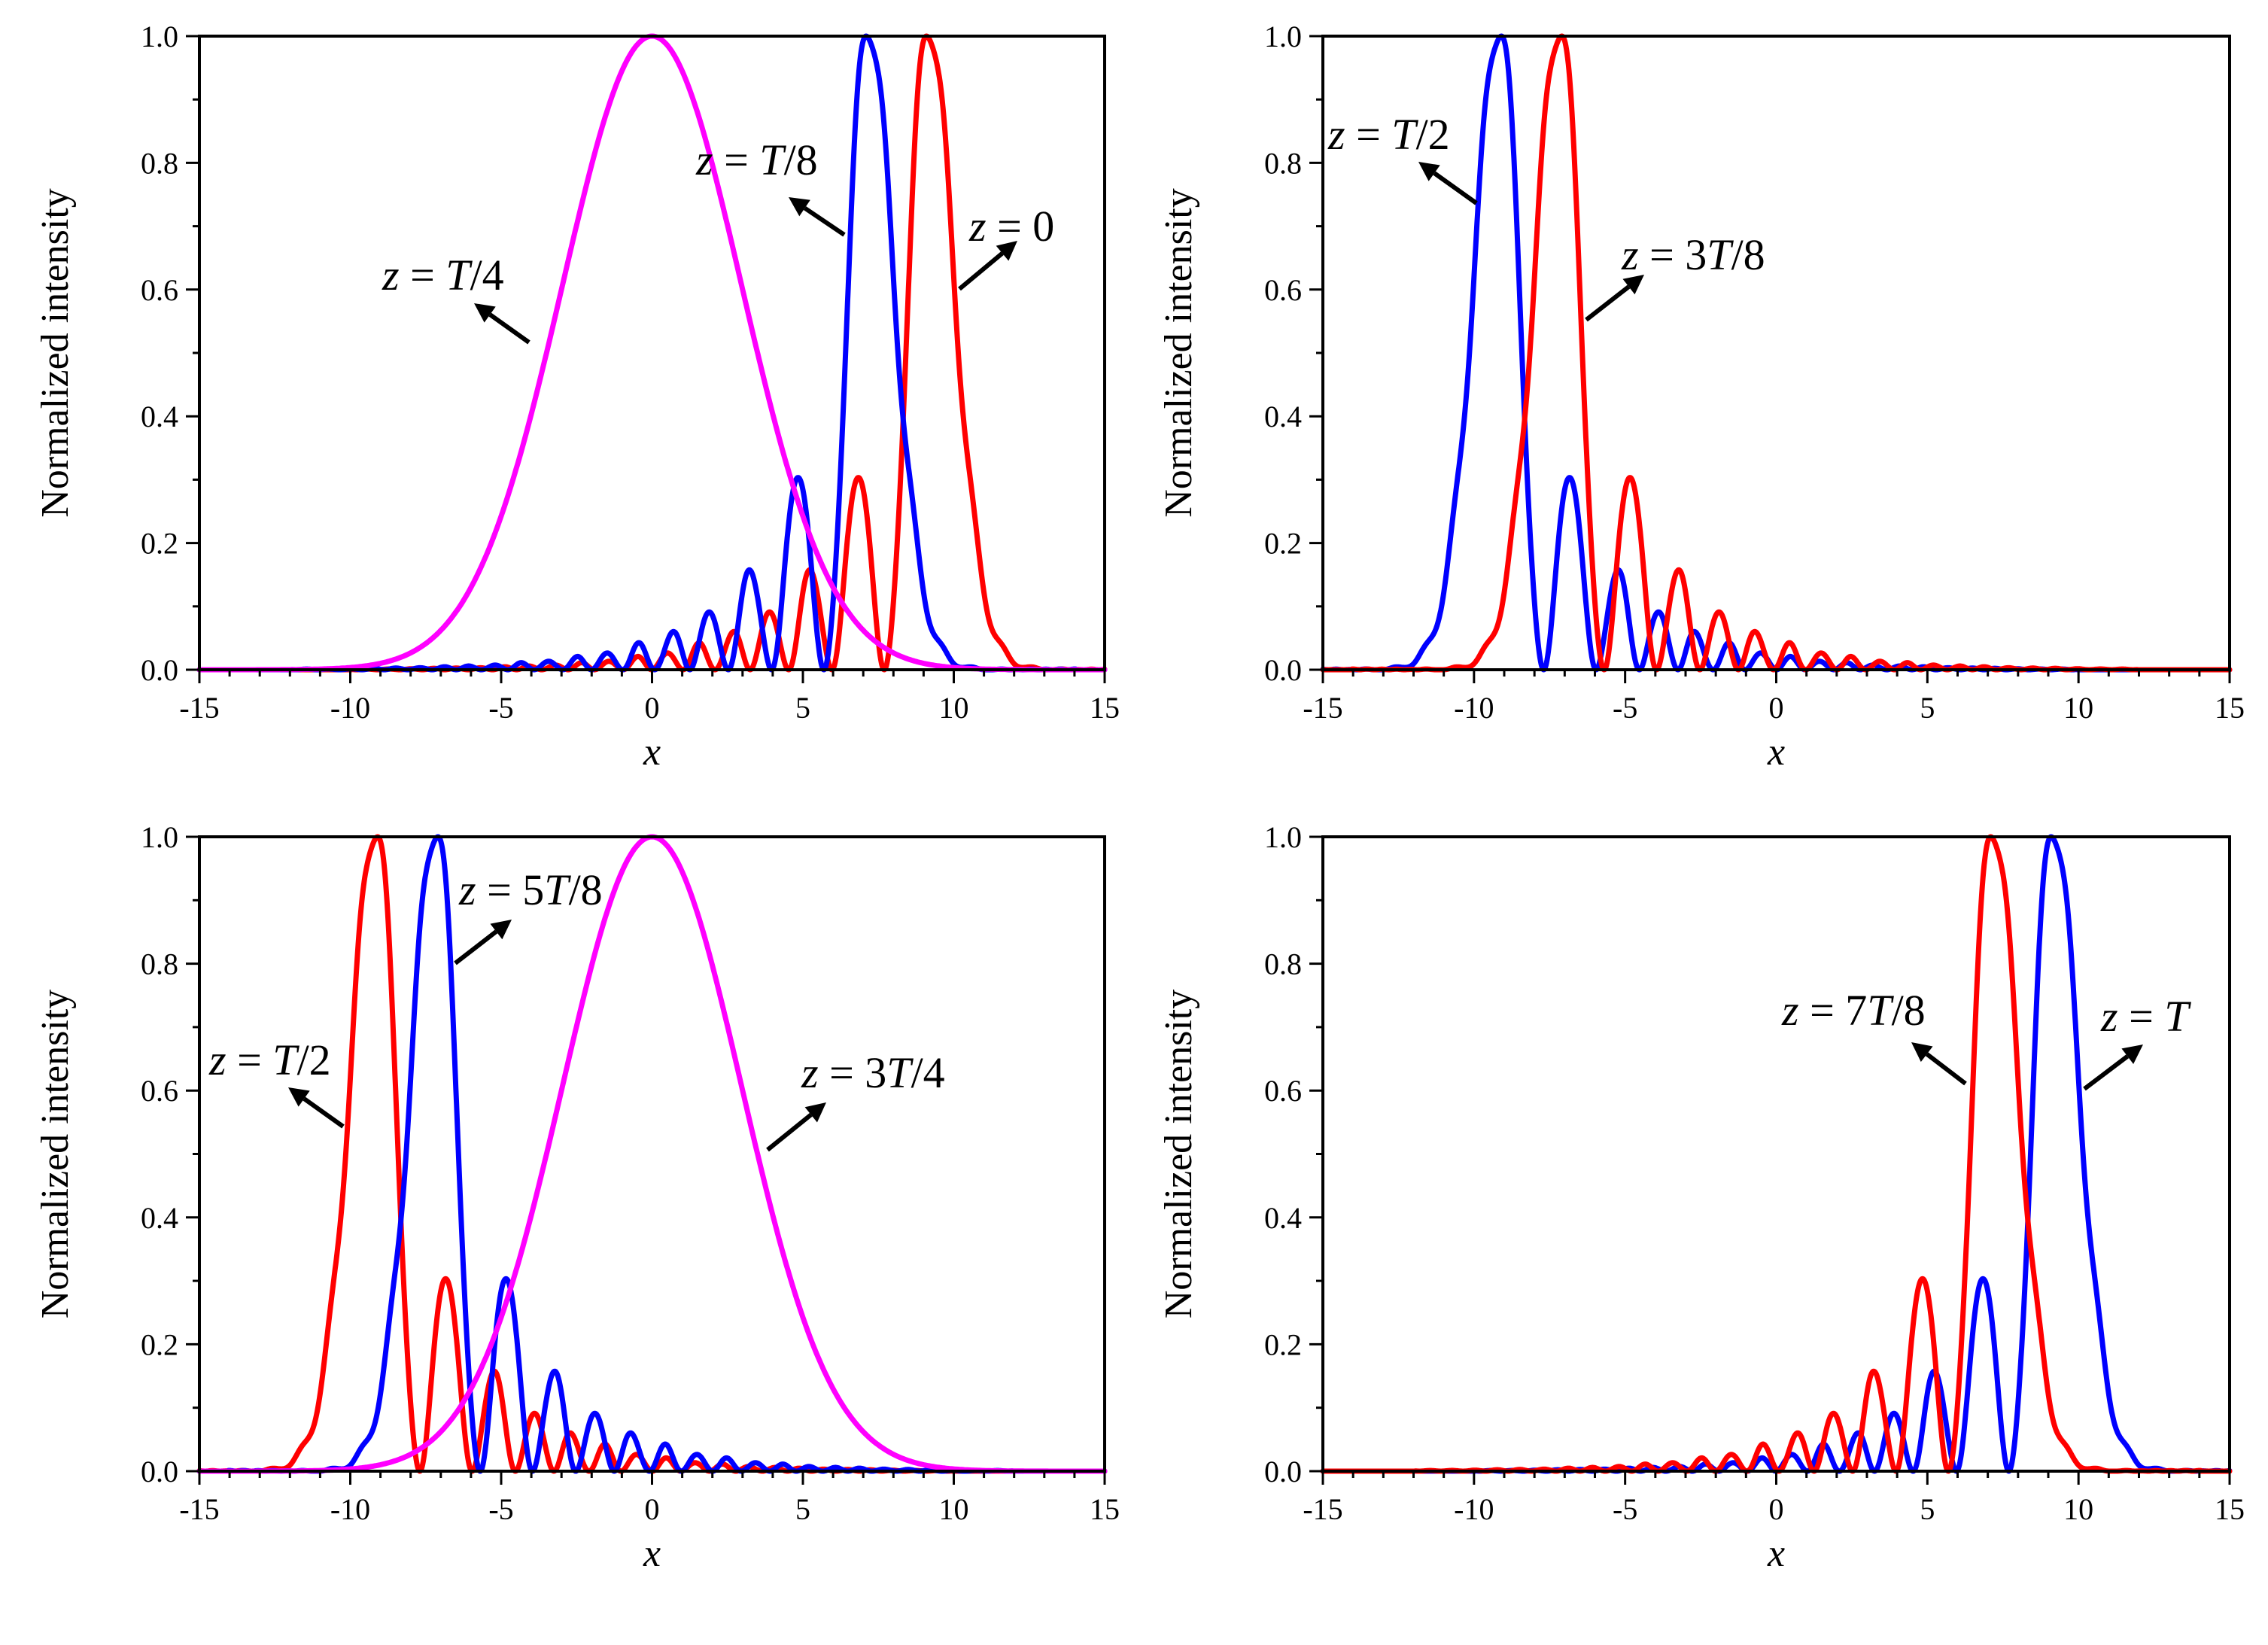 Image resolution: width=2268 pixels, height=1645 pixels. What do you see at coordinates (1011, 226) in the screenshot?
I see `annotation-label: z = 0` at bounding box center [1011, 226].